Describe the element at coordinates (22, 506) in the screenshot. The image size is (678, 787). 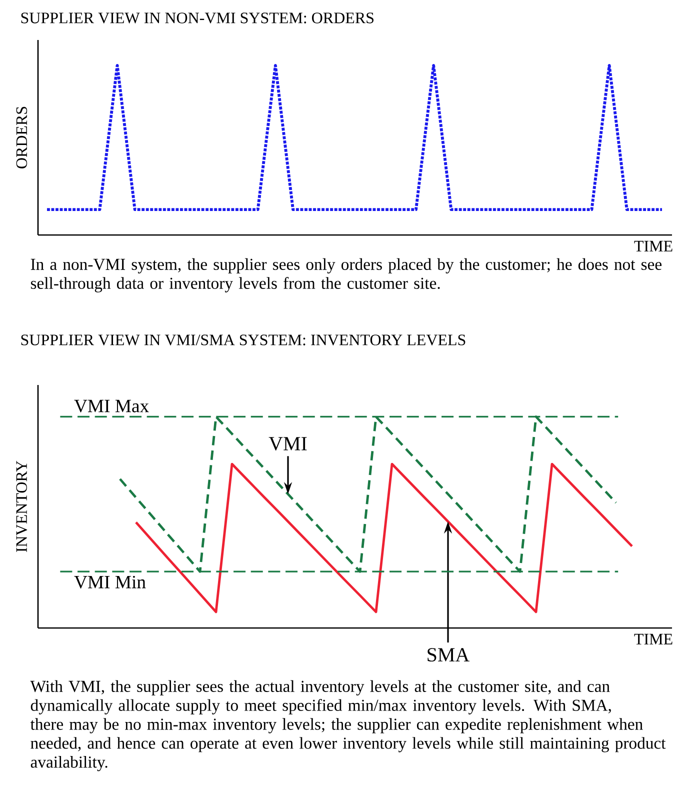
I see `y-axis-title: INVENTORY` at that location.